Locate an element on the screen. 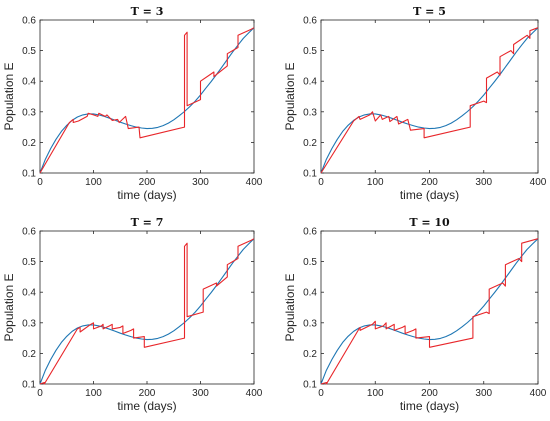 This screenshot has width=550, height=421. panel-title: T = 5 is located at coordinates (429, 11).